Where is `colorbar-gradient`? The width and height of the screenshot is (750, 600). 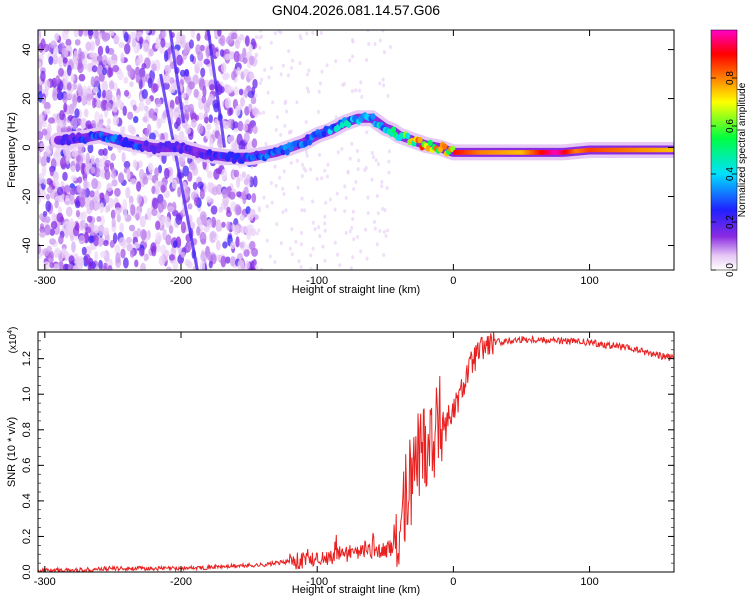
colorbar-gradient is located at coordinates (724, 150).